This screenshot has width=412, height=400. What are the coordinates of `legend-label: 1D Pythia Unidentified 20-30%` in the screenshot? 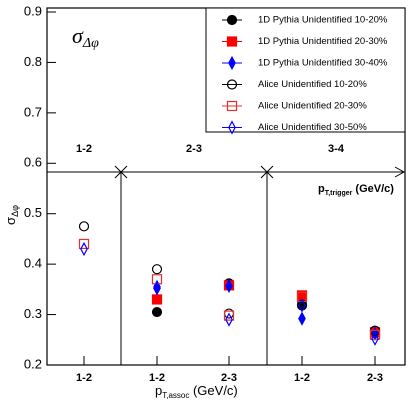 It's located at (323, 41).